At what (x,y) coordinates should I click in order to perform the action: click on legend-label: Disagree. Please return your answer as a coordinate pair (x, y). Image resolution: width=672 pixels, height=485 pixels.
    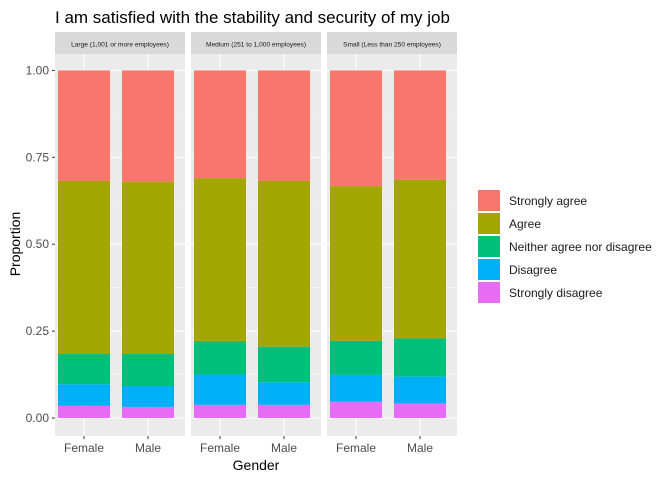
    Looking at the image, I should click on (533, 270).